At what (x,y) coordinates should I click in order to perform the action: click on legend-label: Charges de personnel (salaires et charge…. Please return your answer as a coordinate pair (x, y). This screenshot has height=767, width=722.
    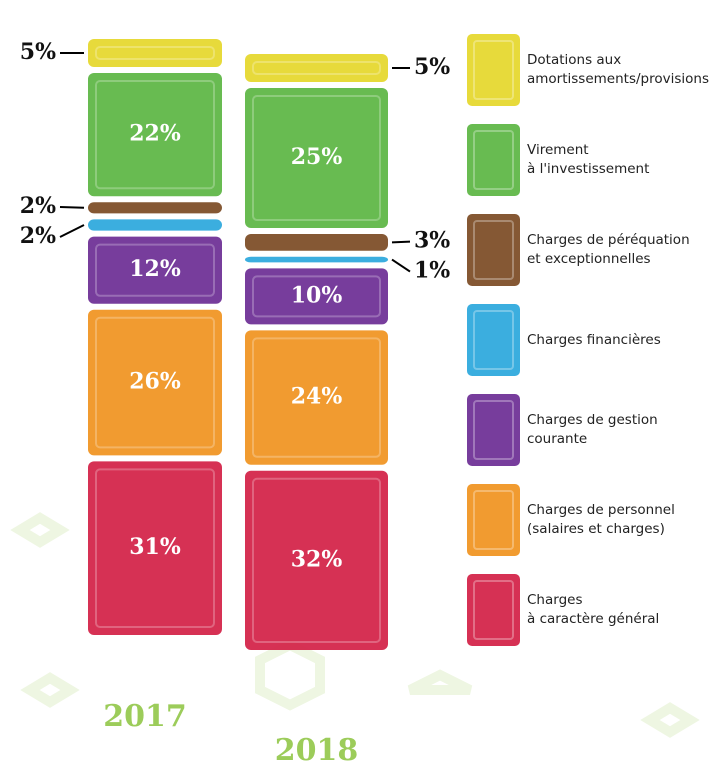
    Looking at the image, I should click on (601, 519).